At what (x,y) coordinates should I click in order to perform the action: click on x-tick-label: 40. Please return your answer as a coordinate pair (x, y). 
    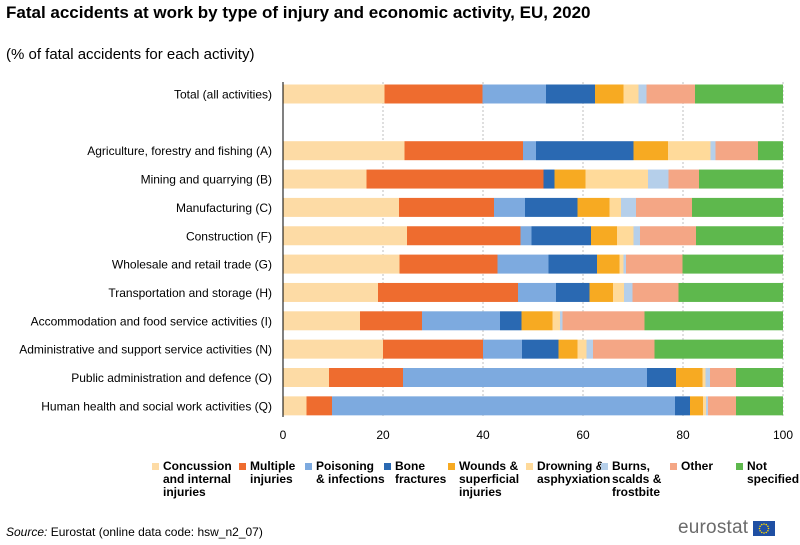
    Looking at the image, I should click on (483, 435).